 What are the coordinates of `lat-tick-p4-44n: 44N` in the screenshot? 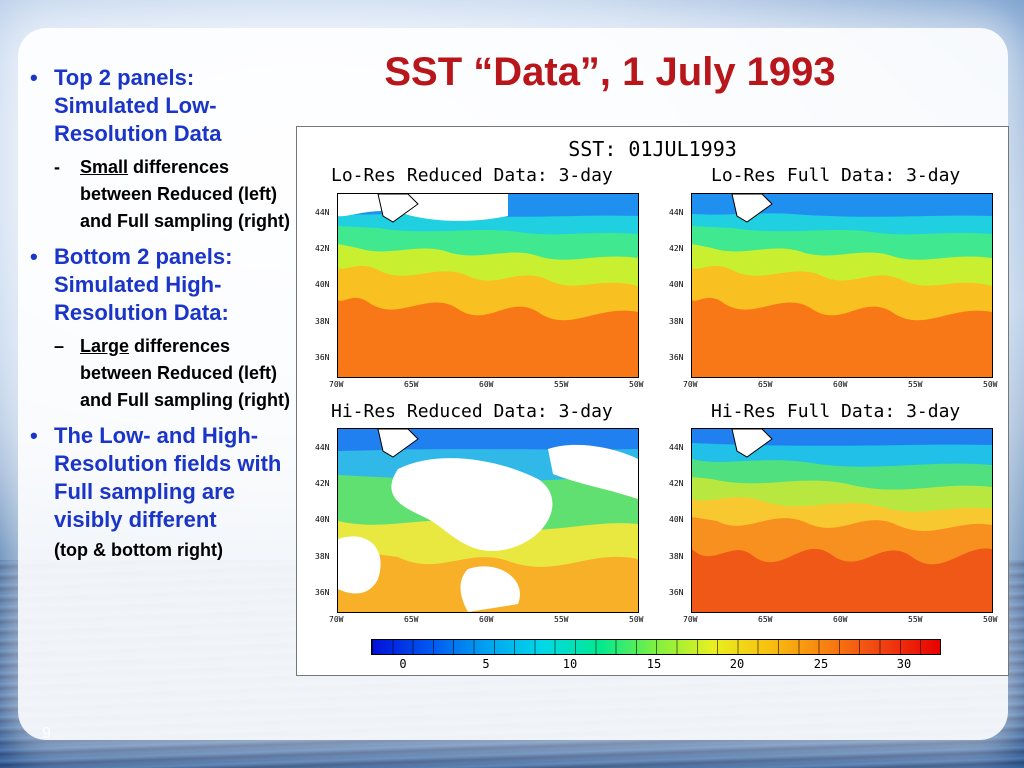 It's located at (676, 447).